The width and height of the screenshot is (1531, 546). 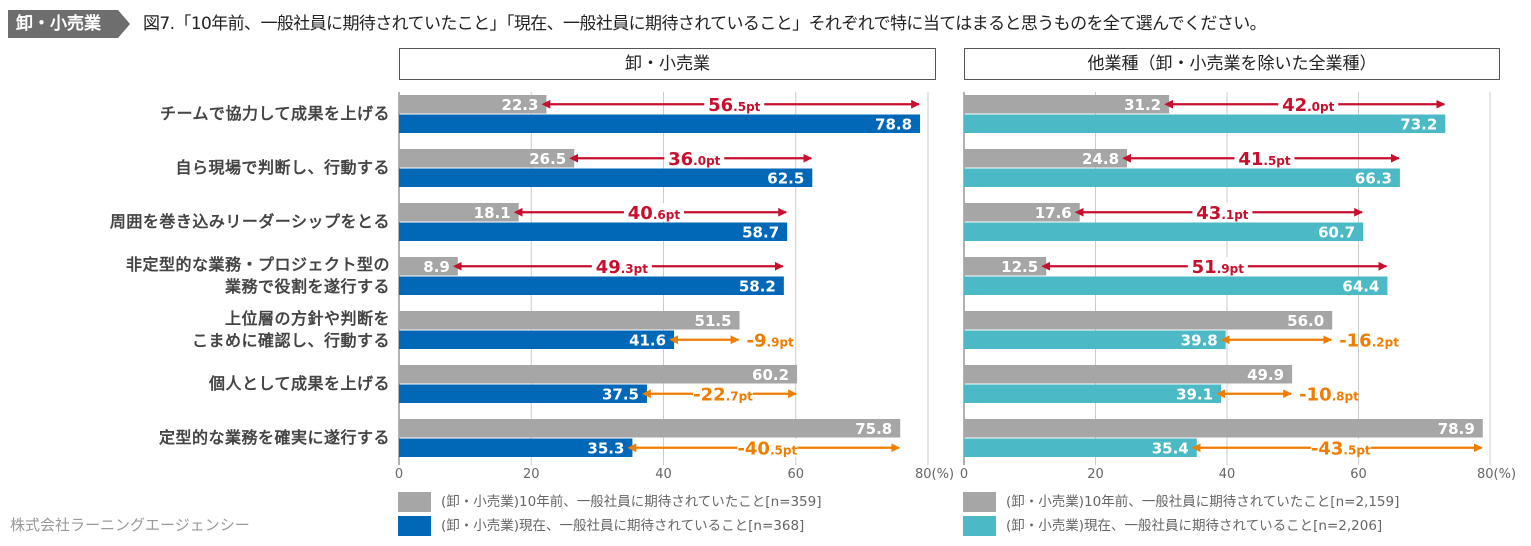 I want to click on category-label: 非定型的な業務・プロジェクト型の 業務で役割を遂行する, so click(x=258, y=276).